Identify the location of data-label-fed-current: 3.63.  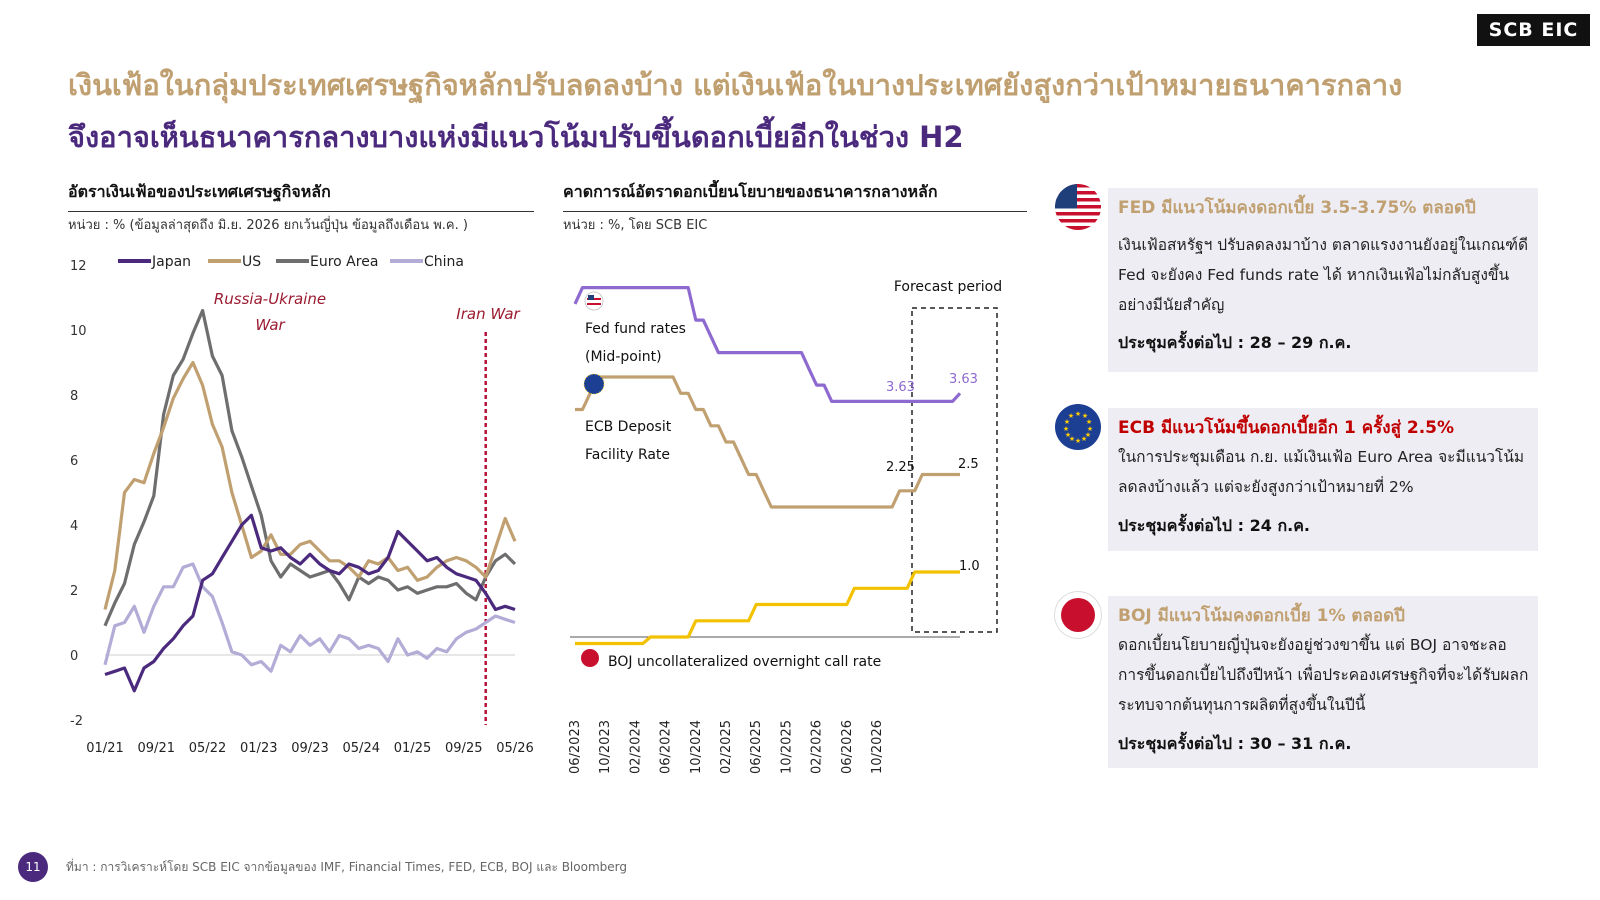
(900, 387).